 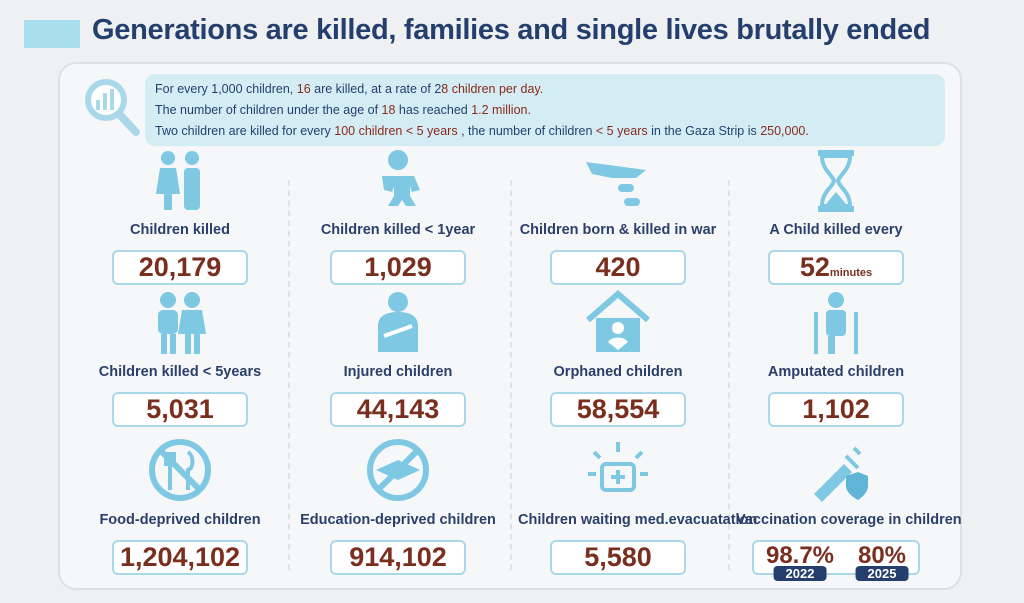 What do you see at coordinates (398, 230) in the screenshot?
I see `stat-label: Children killed < 1year` at bounding box center [398, 230].